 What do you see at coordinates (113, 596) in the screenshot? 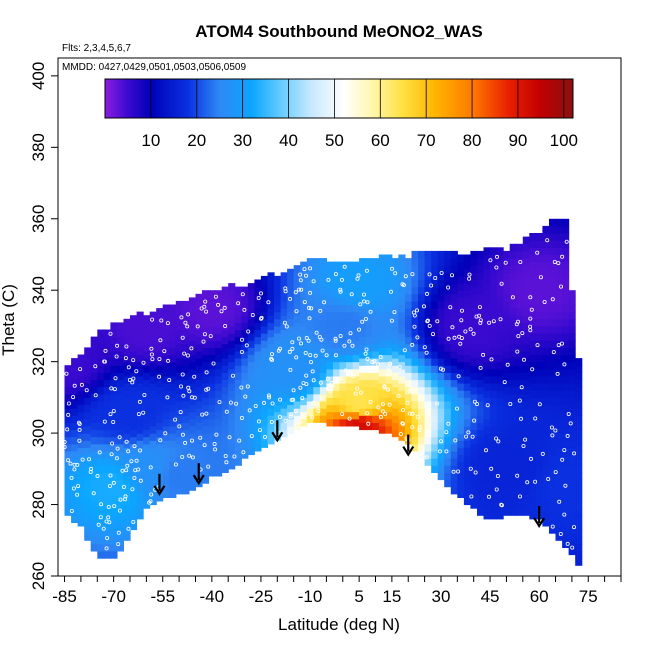
I see `x-tick-label: -70` at bounding box center [113, 596].